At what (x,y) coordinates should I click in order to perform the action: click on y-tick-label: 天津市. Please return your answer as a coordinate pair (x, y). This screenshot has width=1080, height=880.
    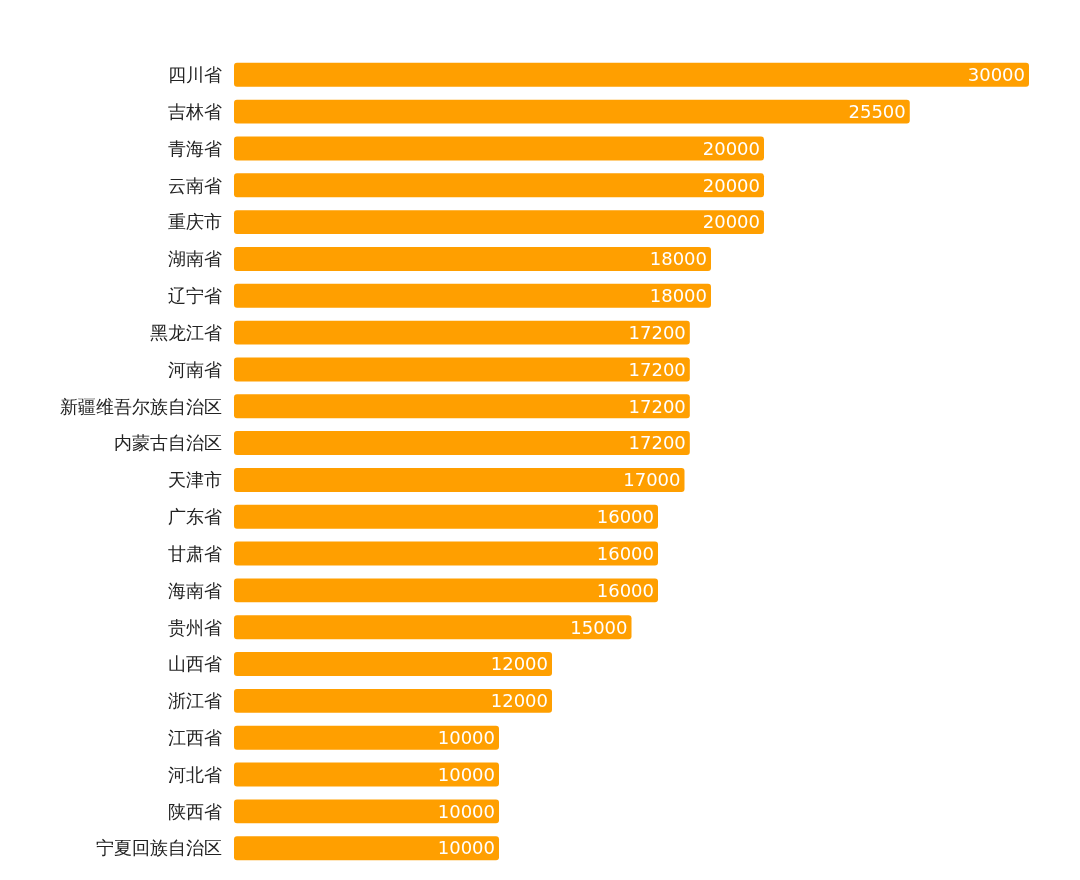
    Looking at the image, I should click on (195, 480).